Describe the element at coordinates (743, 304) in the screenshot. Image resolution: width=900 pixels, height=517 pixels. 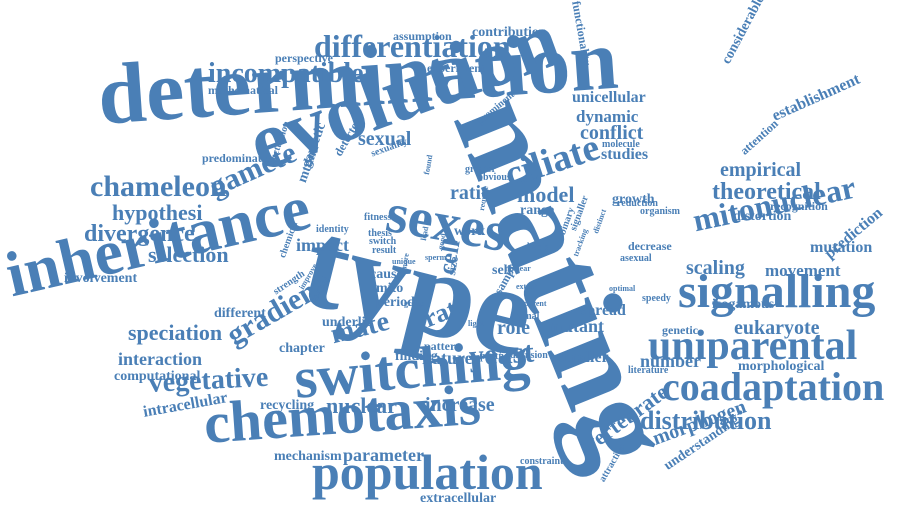
I see `cloud-word-isogamous: isogamous` at that location.